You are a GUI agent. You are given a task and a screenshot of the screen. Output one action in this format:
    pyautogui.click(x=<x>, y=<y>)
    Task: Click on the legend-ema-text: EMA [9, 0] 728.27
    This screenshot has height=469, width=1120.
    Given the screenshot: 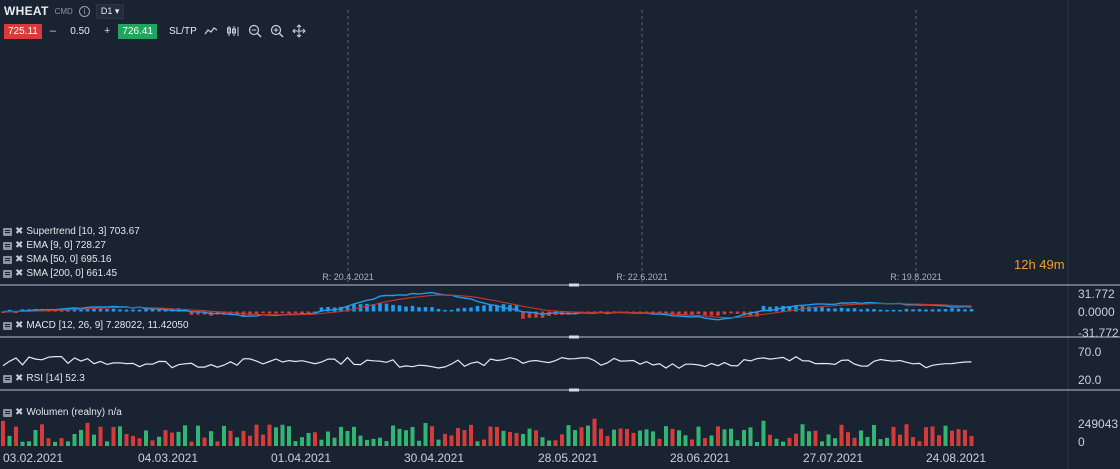 What is the action you would take?
    pyautogui.click(x=66, y=245)
    